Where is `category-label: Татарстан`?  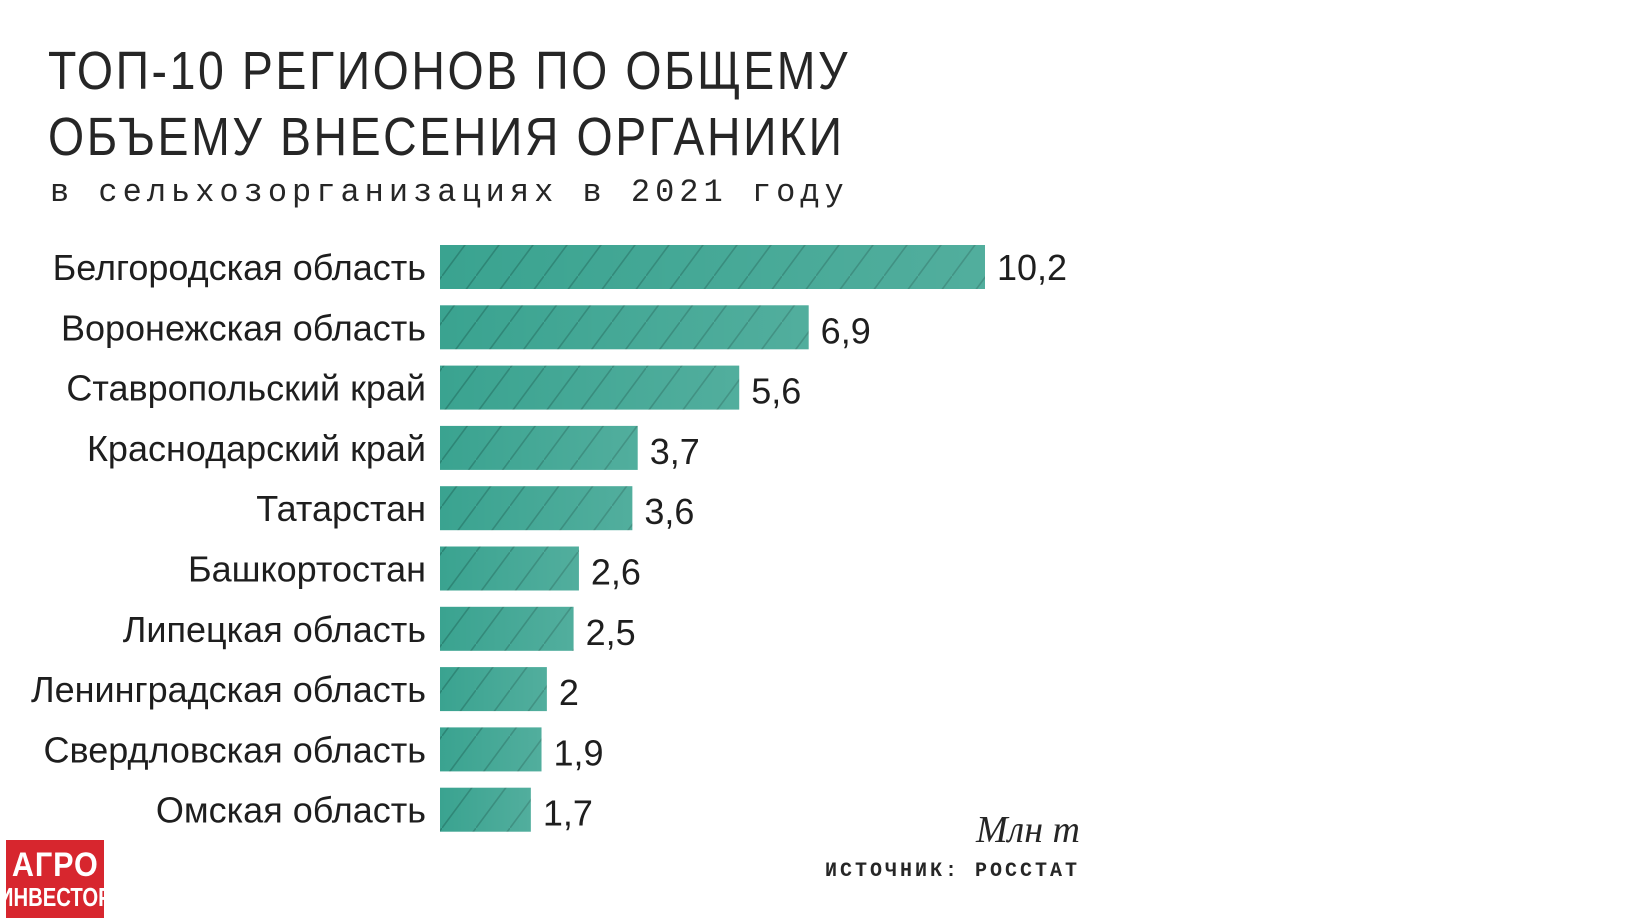
category-label: Татарстан is located at coordinates (341, 508).